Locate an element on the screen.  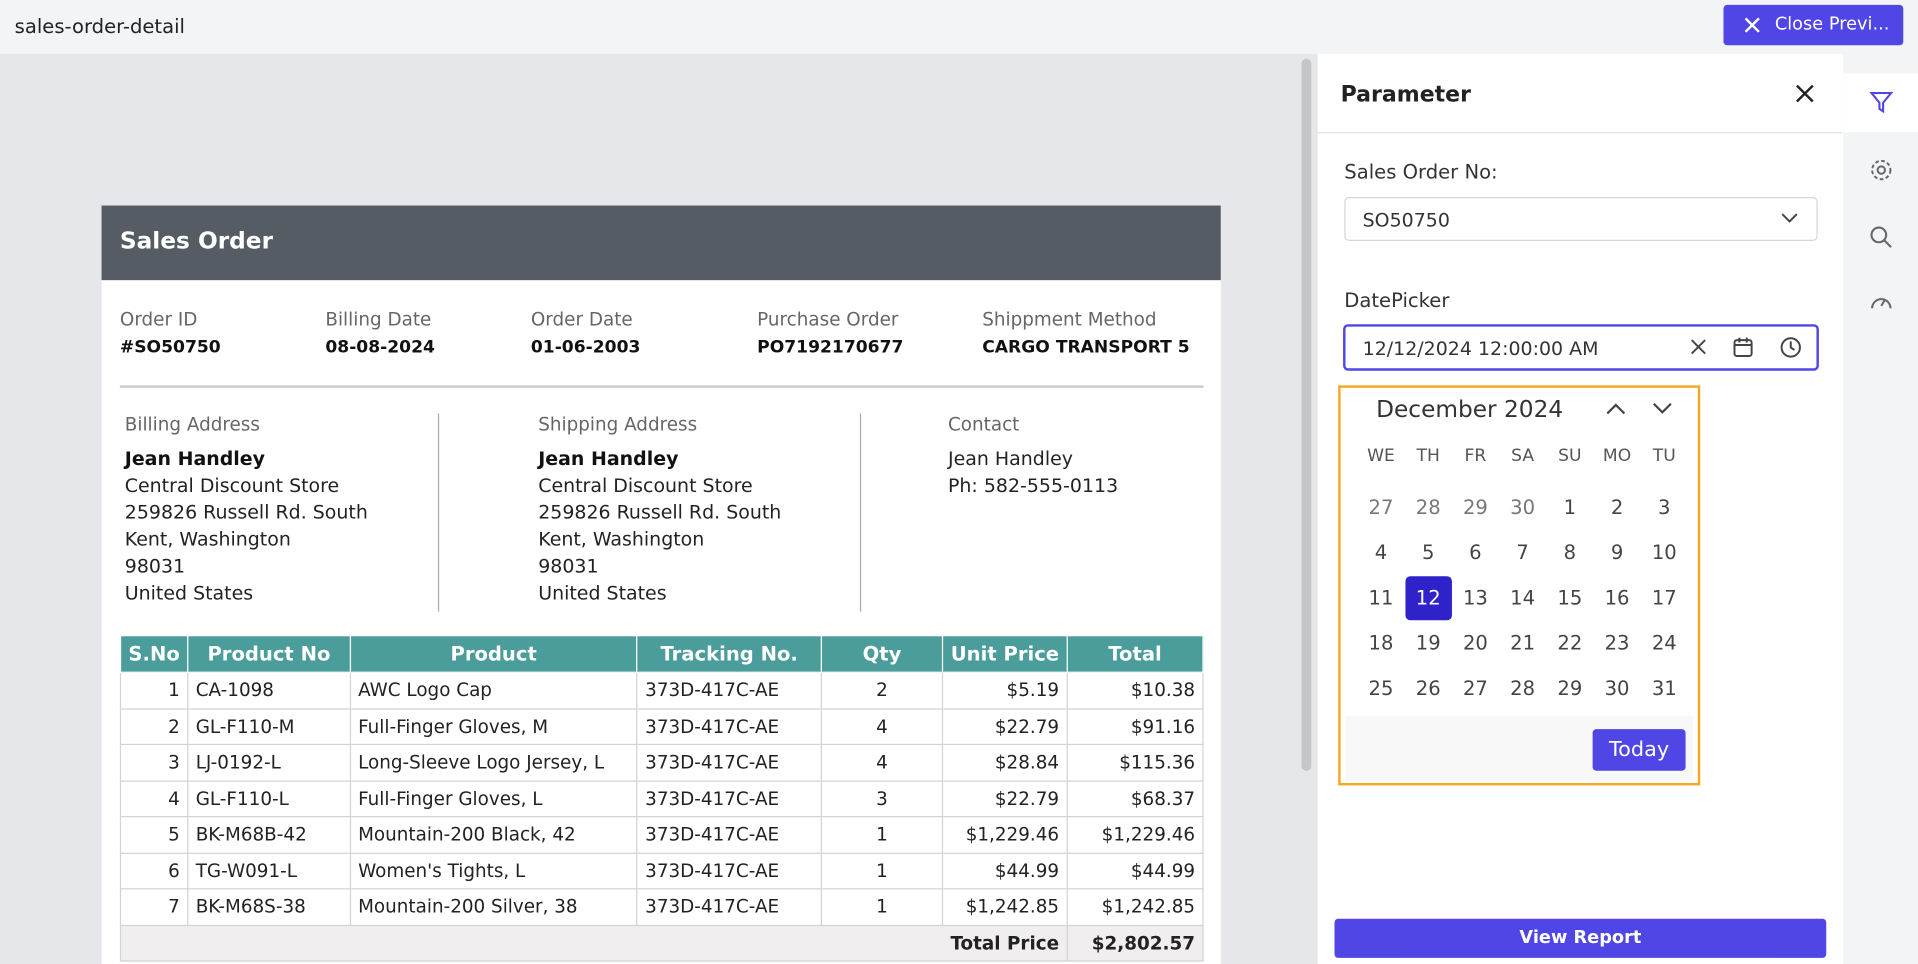
day: 11 is located at coordinates (1381, 598).